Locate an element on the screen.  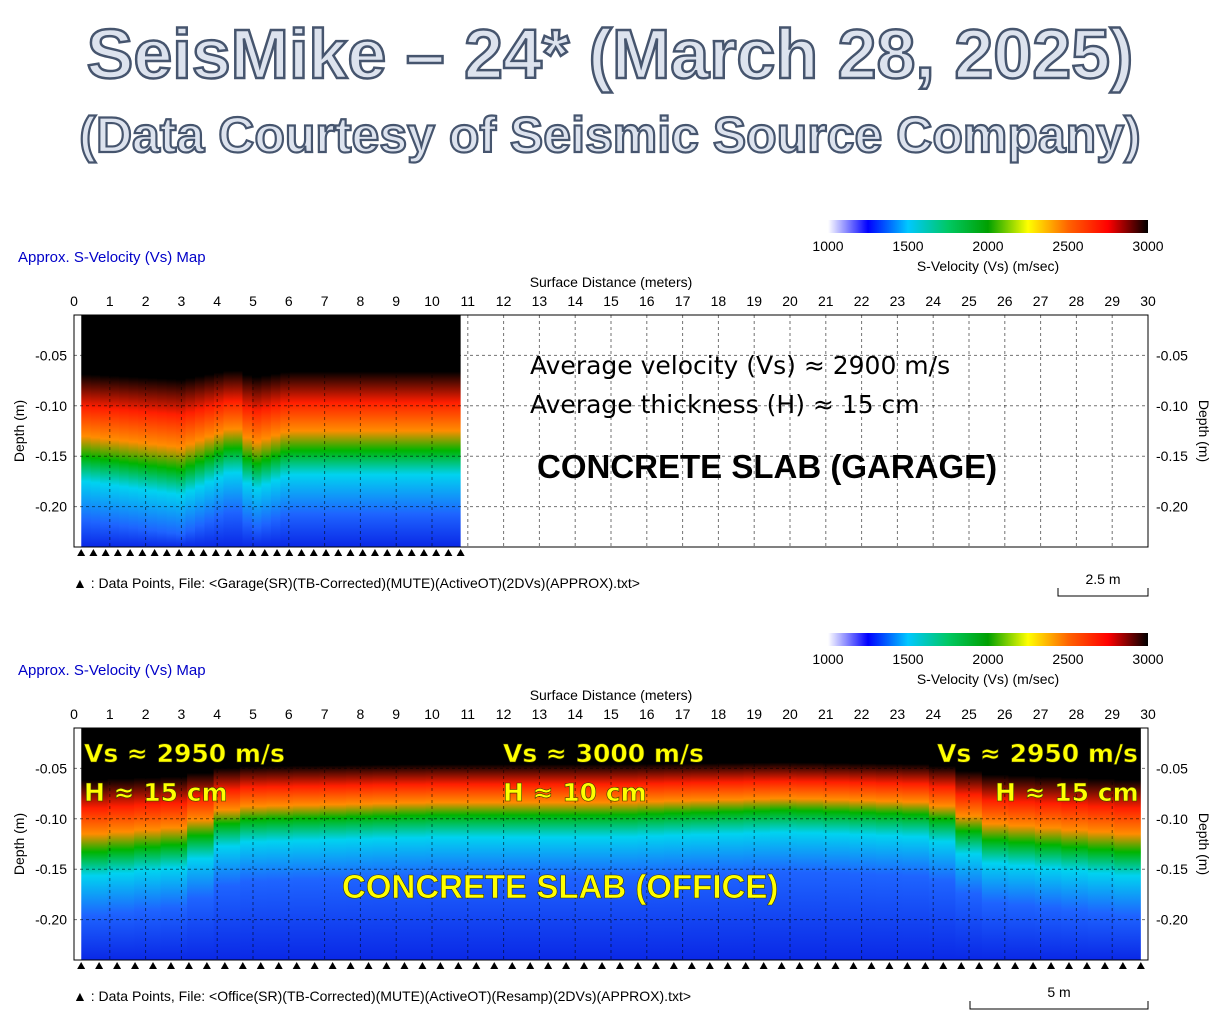
x-tick-label: 6 is located at coordinates (289, 714).